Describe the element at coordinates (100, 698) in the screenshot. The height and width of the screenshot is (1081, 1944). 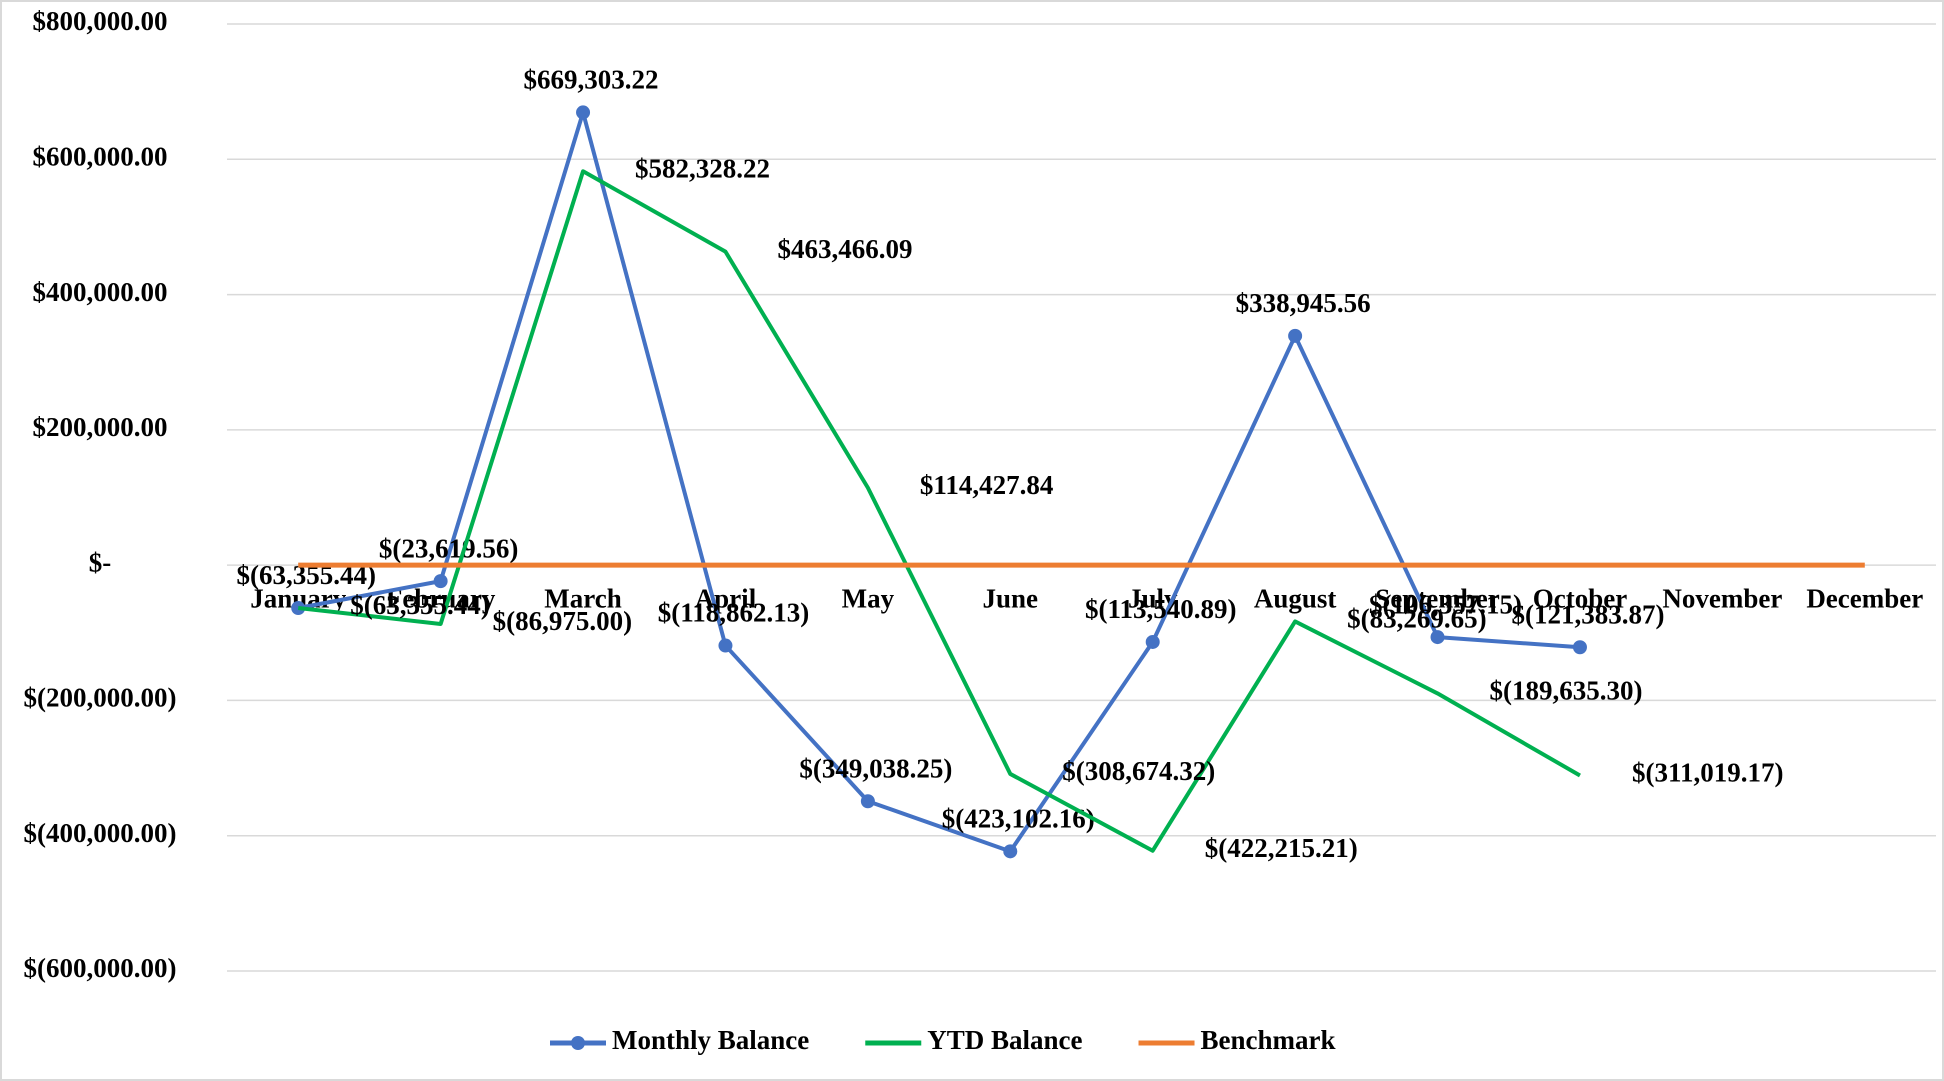
I see `y-tick-label: $(200,000.00)` at that location.